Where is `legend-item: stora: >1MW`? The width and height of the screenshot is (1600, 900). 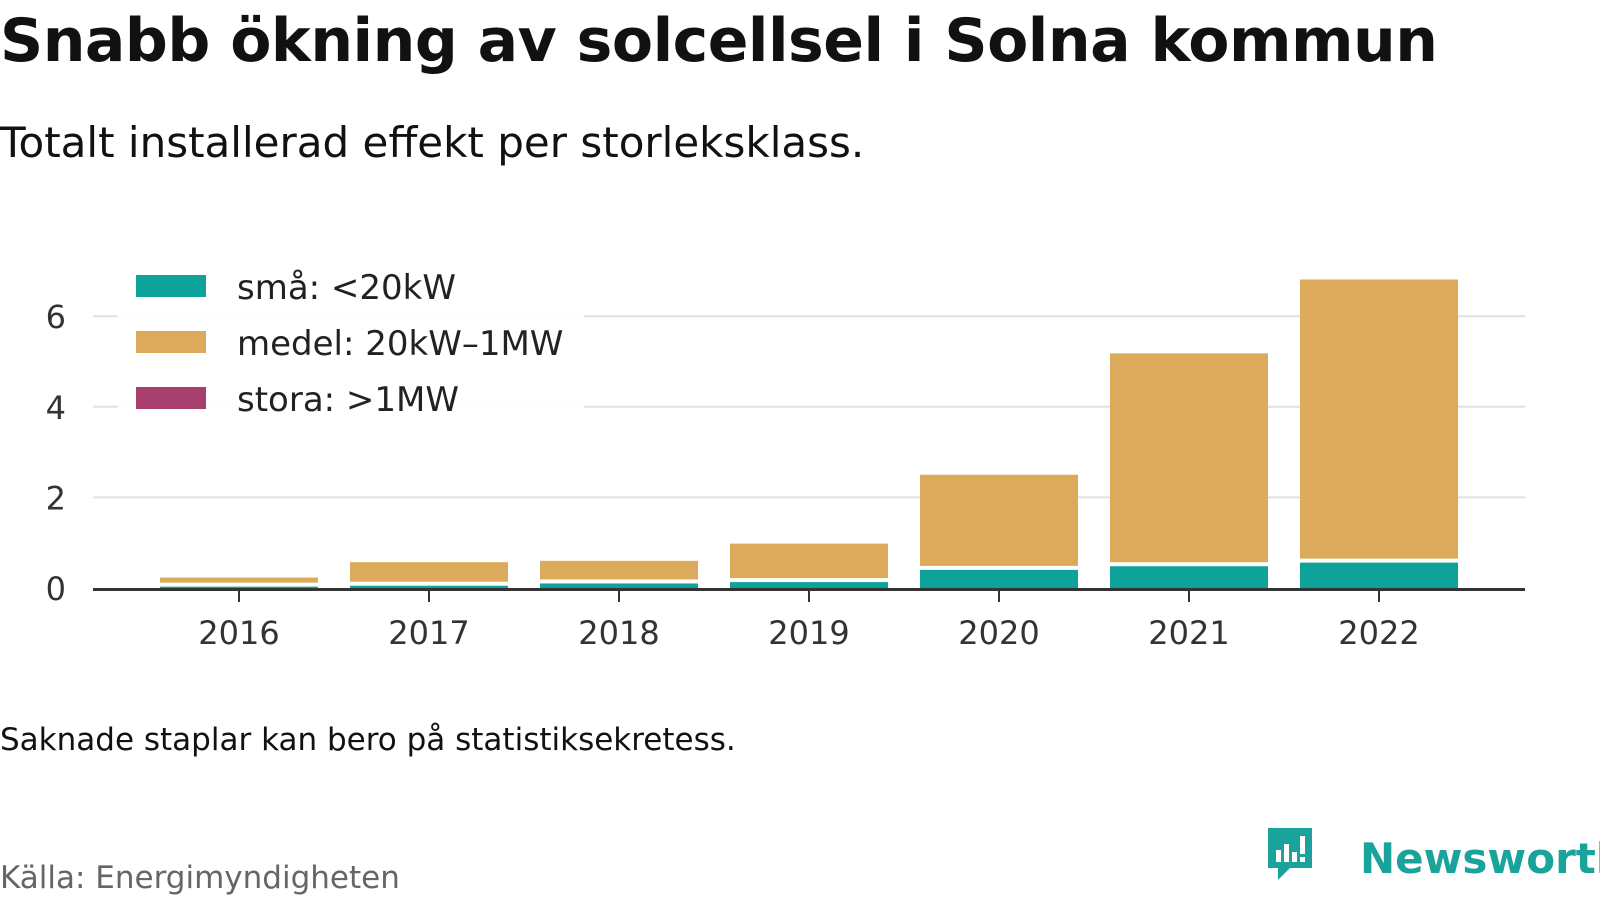
legend-item: stora: >1MW is located at coordinates (297, 400).